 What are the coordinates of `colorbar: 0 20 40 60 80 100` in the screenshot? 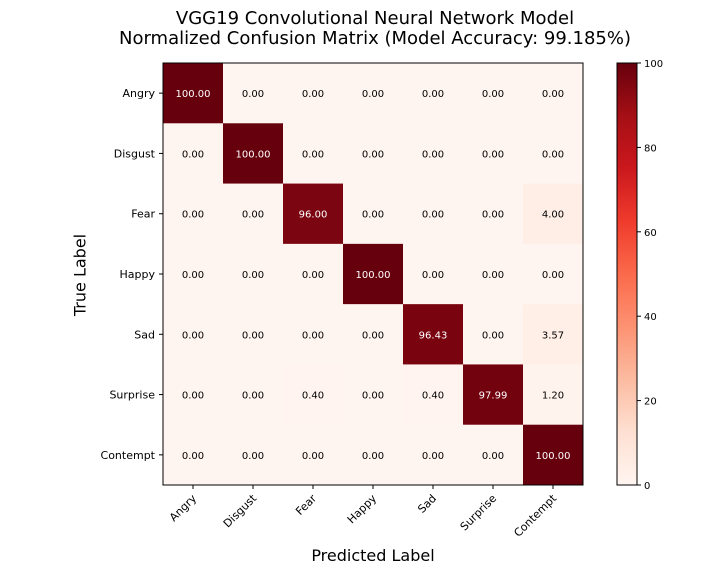 It's located at (639, 275).